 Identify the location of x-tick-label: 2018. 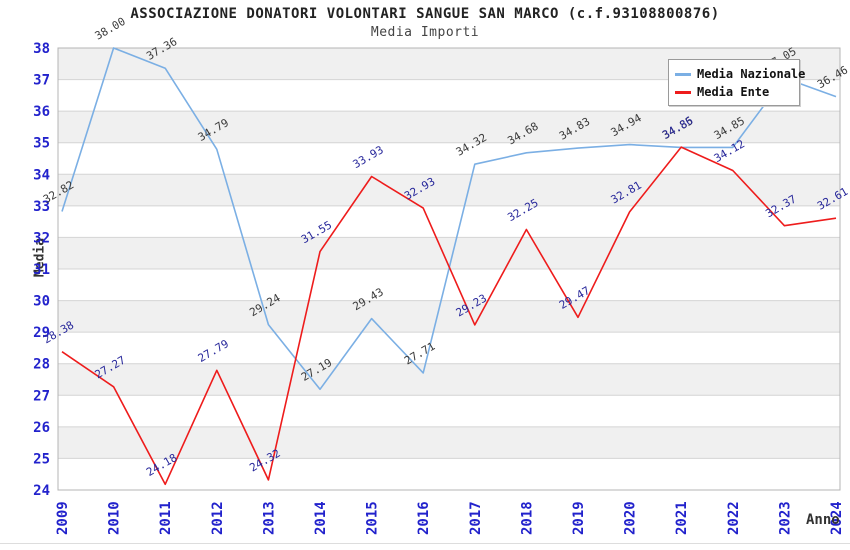
(527, 518).